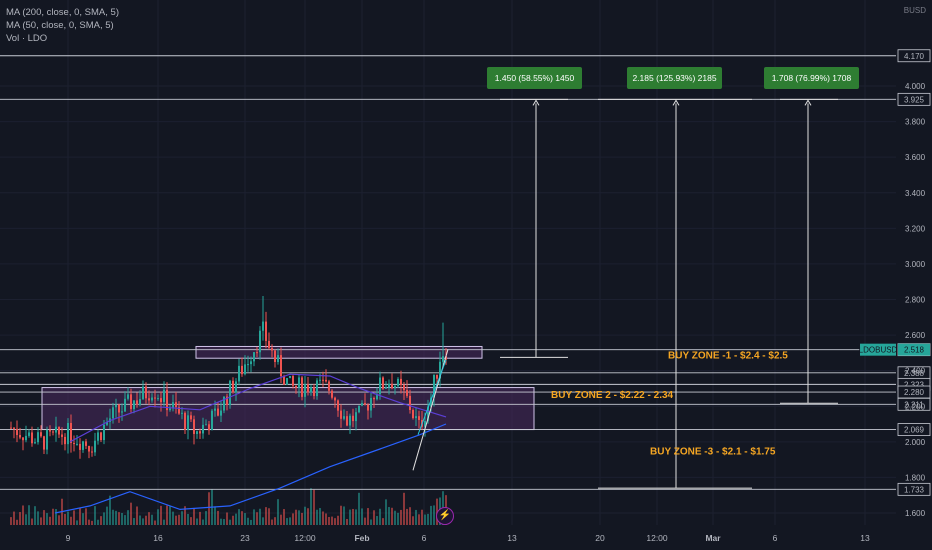 The image size is (932, 550). I want to click on current-price-tag, so click(914, 349).